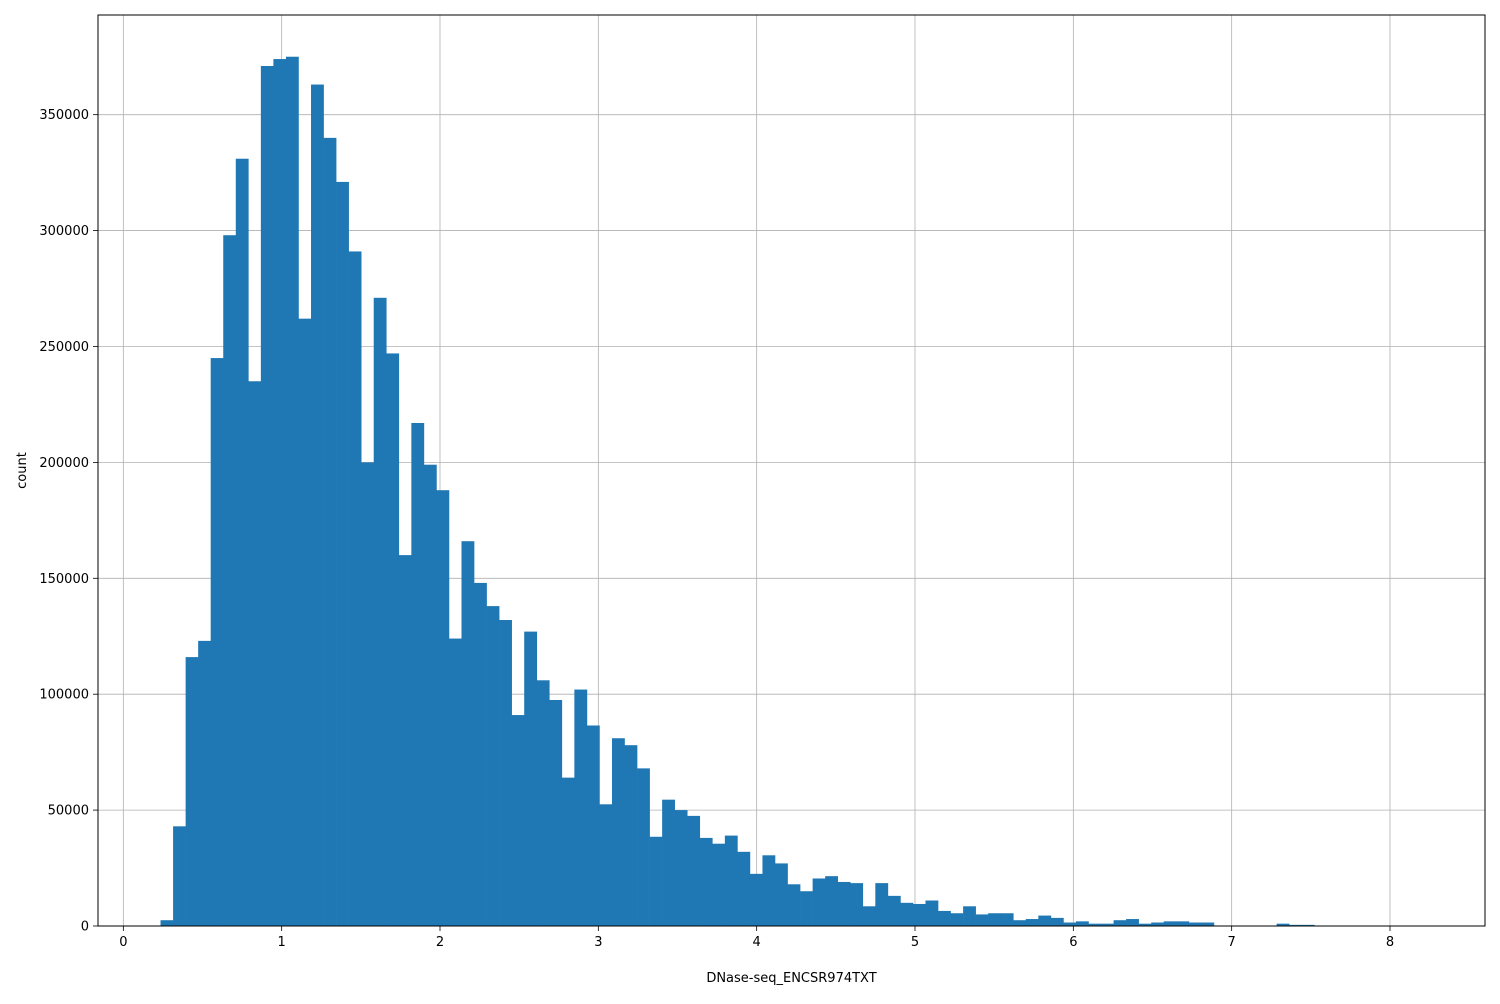 The height and width of the screenshot is (1004, 1500). What do you see at coordinates (123, 942) in the screenshot?
I see `x-tick-label: 0` at bounding box center [123, 942].